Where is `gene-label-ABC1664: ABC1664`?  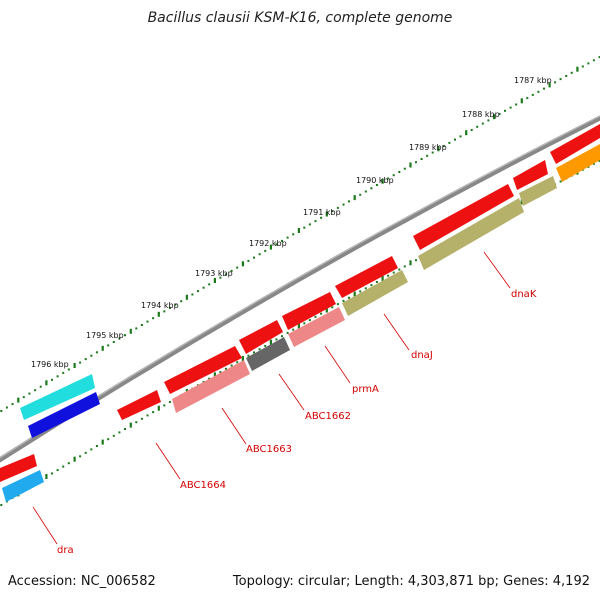 gene-label-ABC1664: ABC1664 is located at coordinates (203, 485).